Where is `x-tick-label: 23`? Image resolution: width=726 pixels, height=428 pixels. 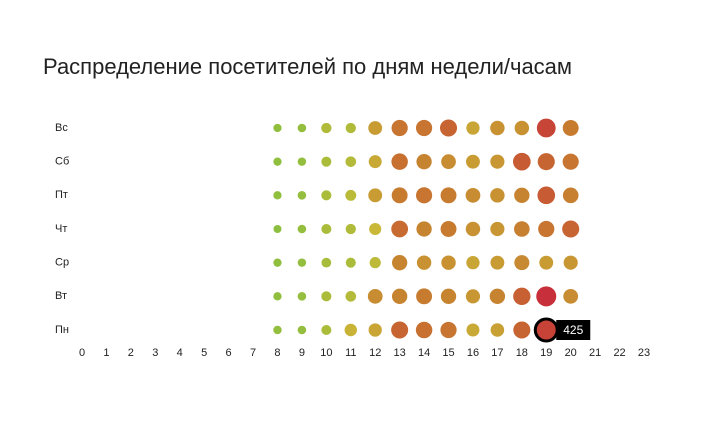 x-tick-label: 23 is located at coordinates (644, 353).